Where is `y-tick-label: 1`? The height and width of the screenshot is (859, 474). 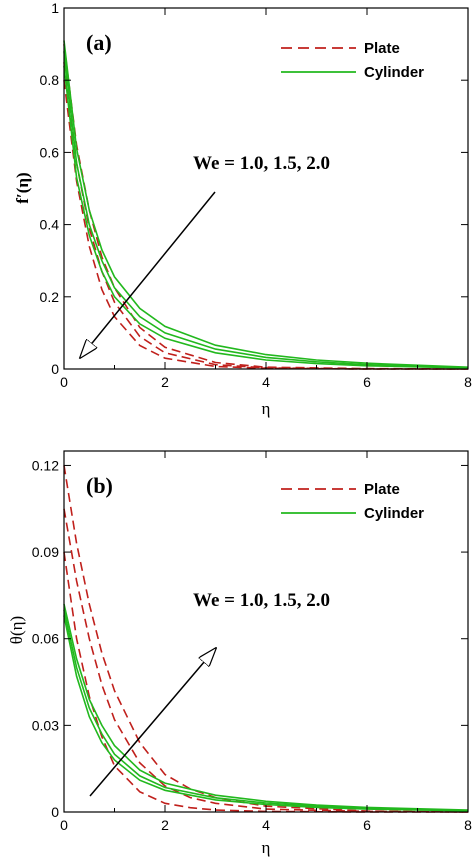
y-tick-label: 1 is located at coordinates (55, 8).